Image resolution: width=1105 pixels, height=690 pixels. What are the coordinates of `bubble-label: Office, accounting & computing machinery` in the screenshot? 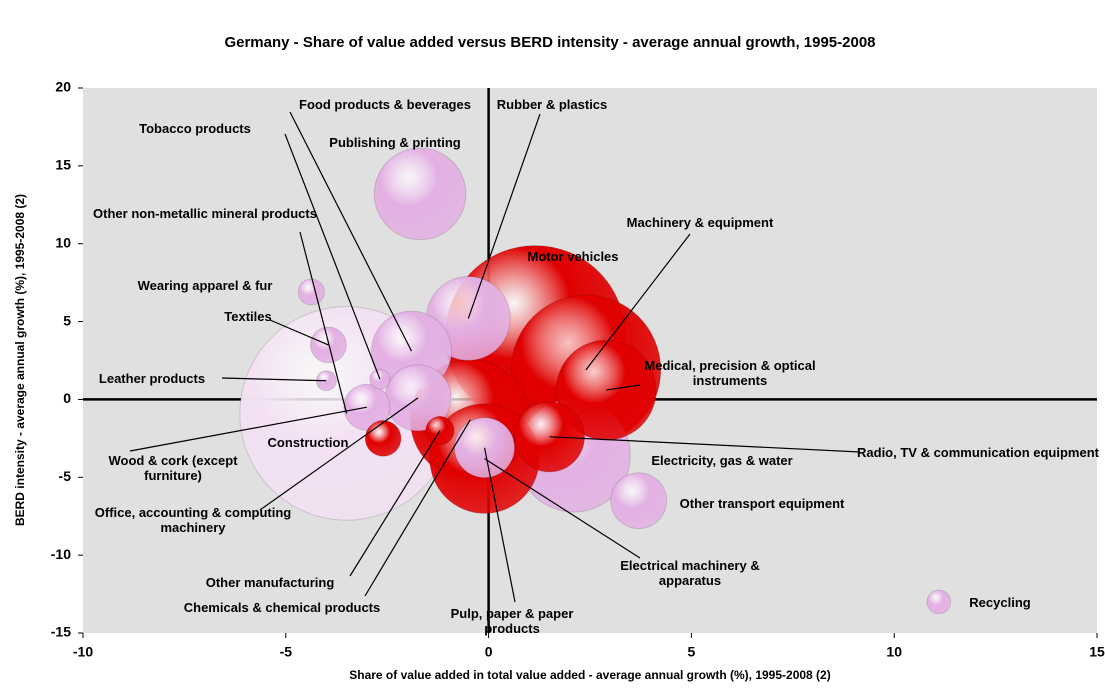 It's located at (193, 520).